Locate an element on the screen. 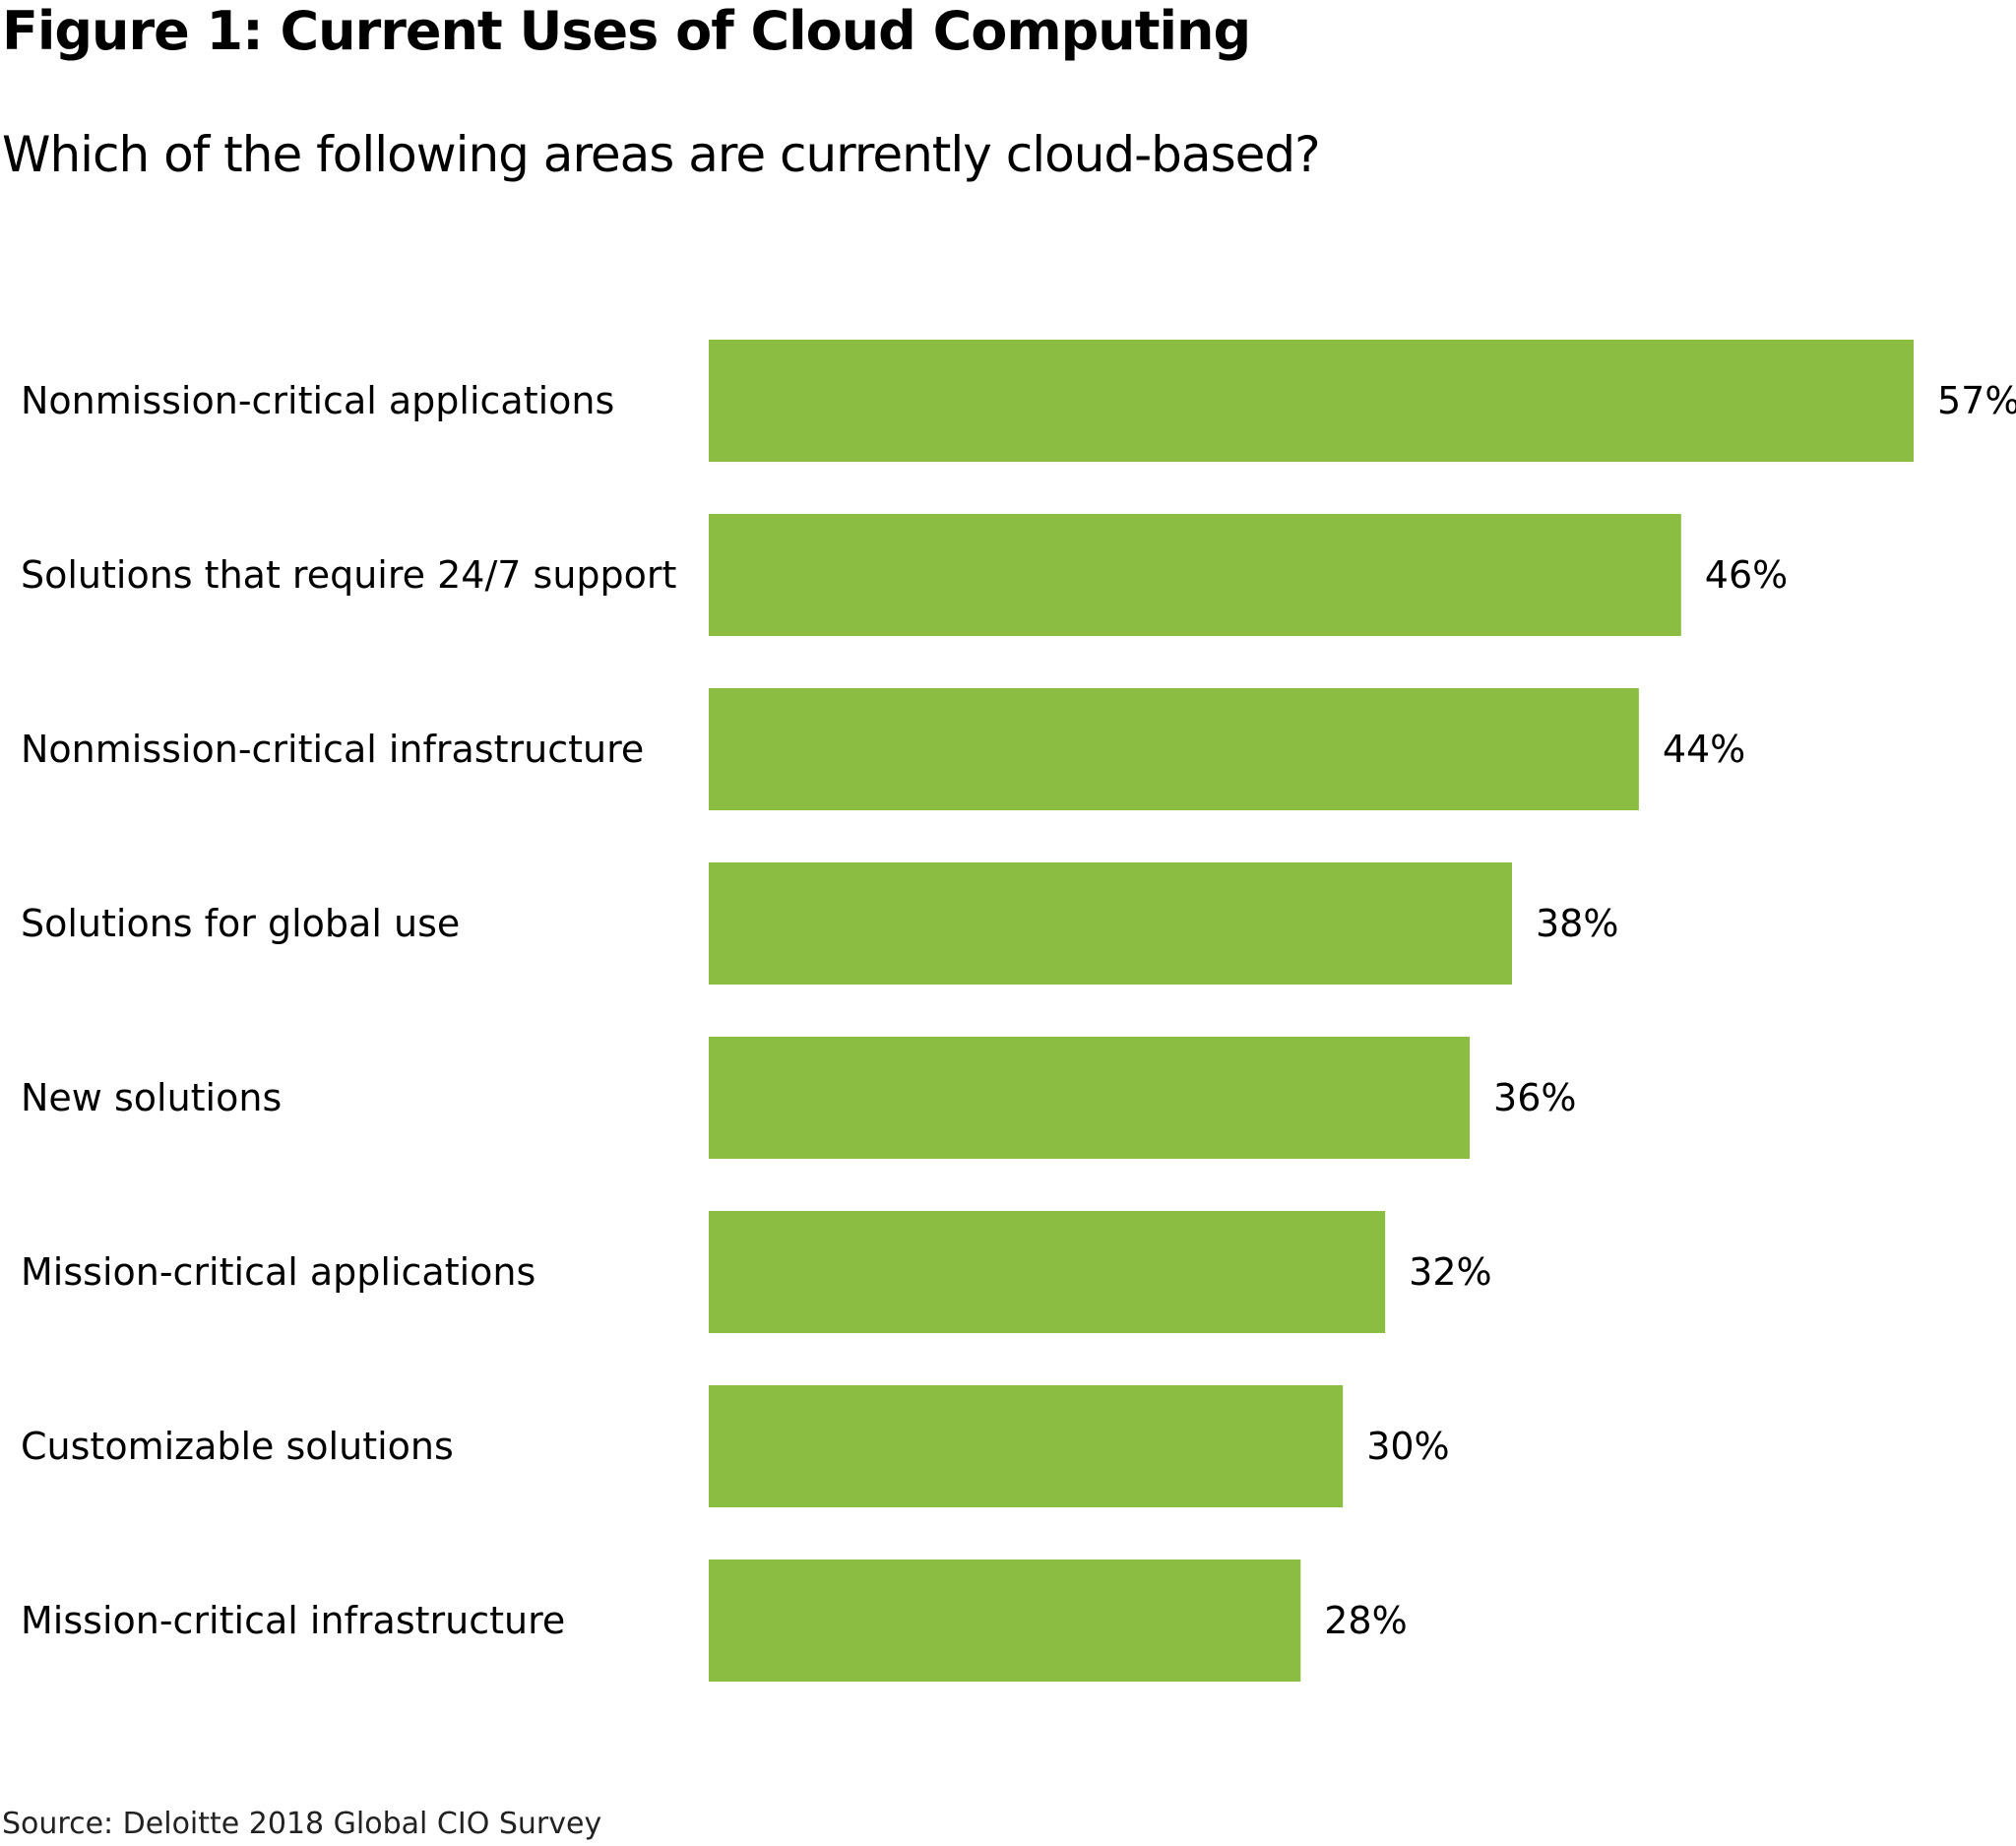  value-label: 30% is located at coordinates (1407, 1447).